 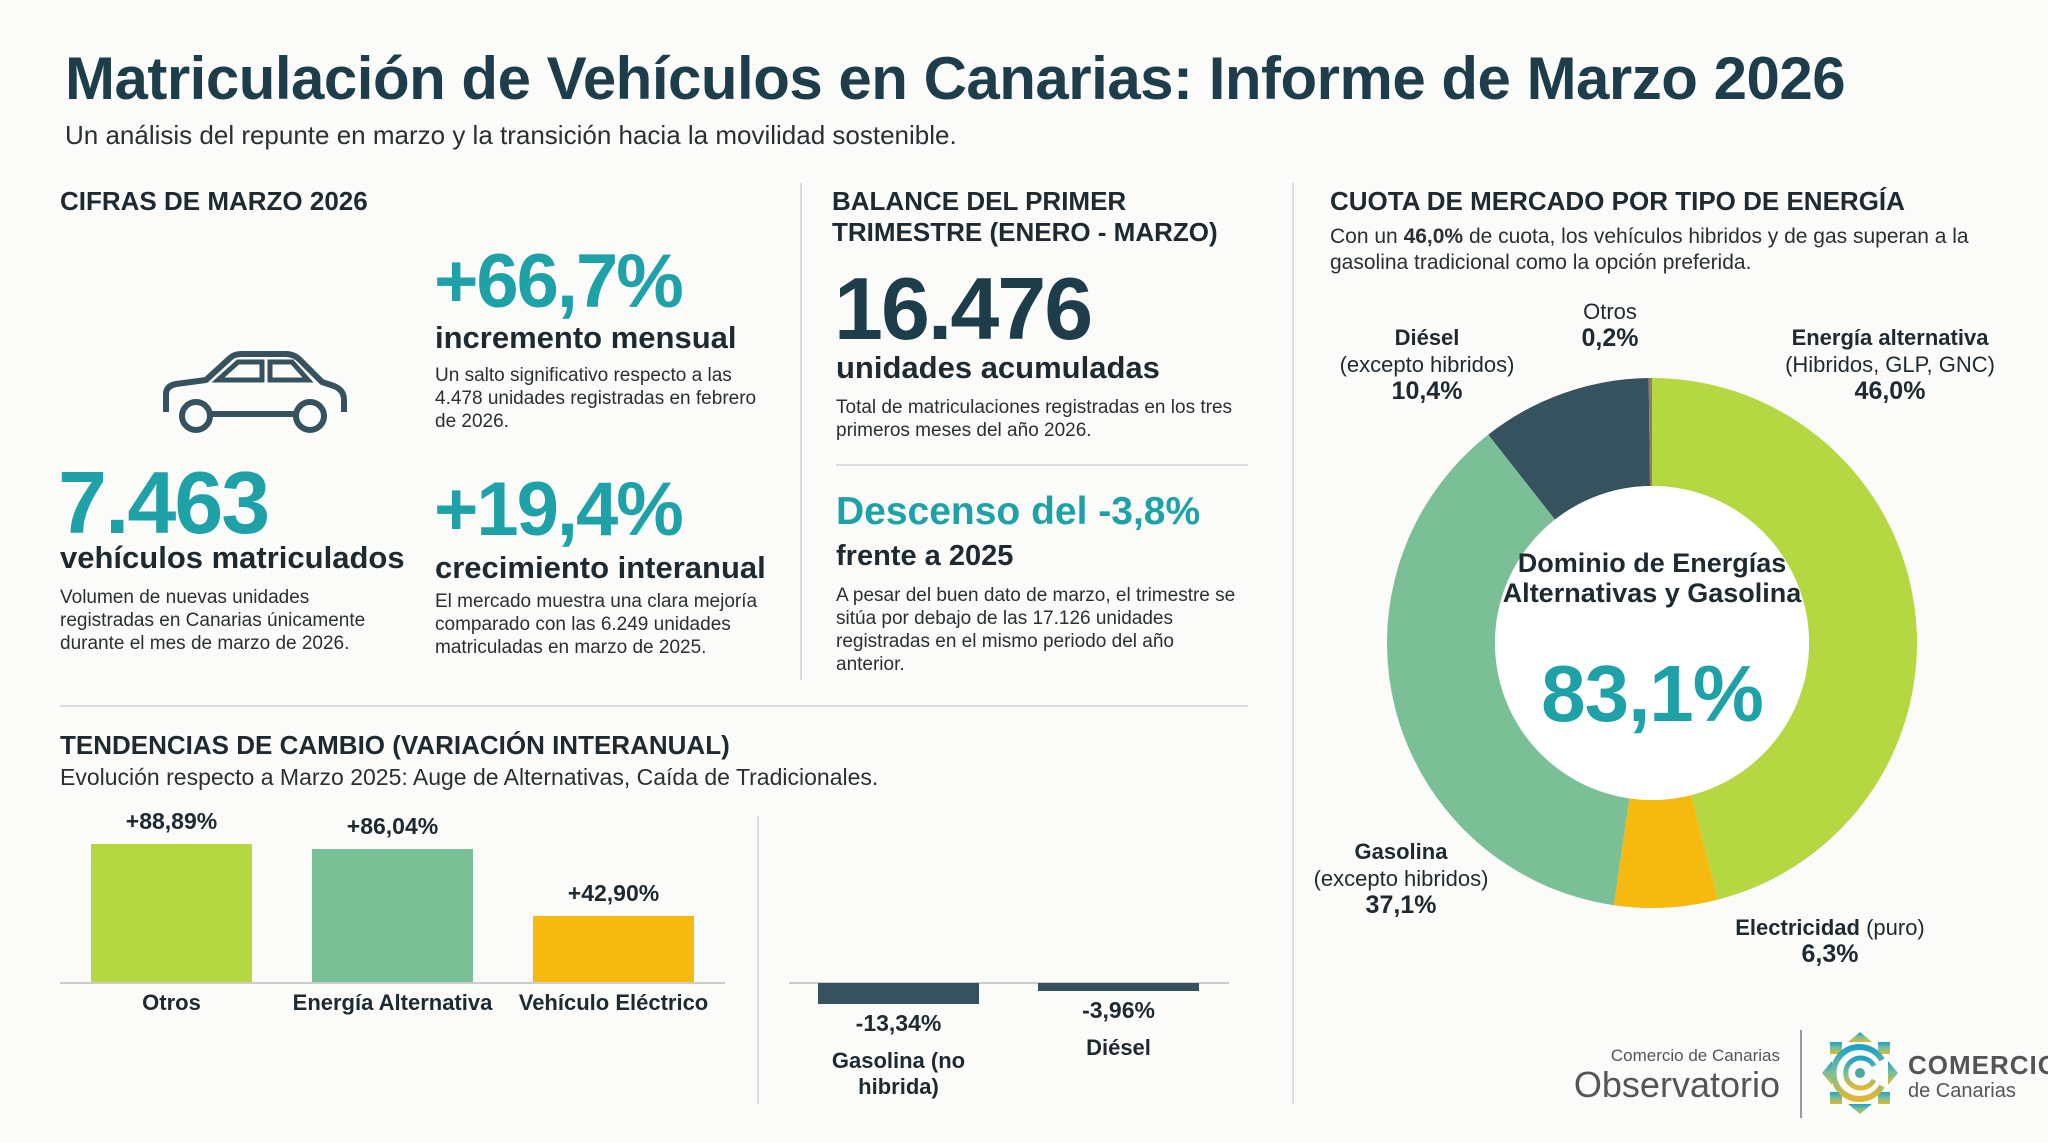 What do you see at coordinates (1676, 1084) in the screenshot?
I see `observatorio-logo-text: Observatorio` at bounding box center [1676, 1084].